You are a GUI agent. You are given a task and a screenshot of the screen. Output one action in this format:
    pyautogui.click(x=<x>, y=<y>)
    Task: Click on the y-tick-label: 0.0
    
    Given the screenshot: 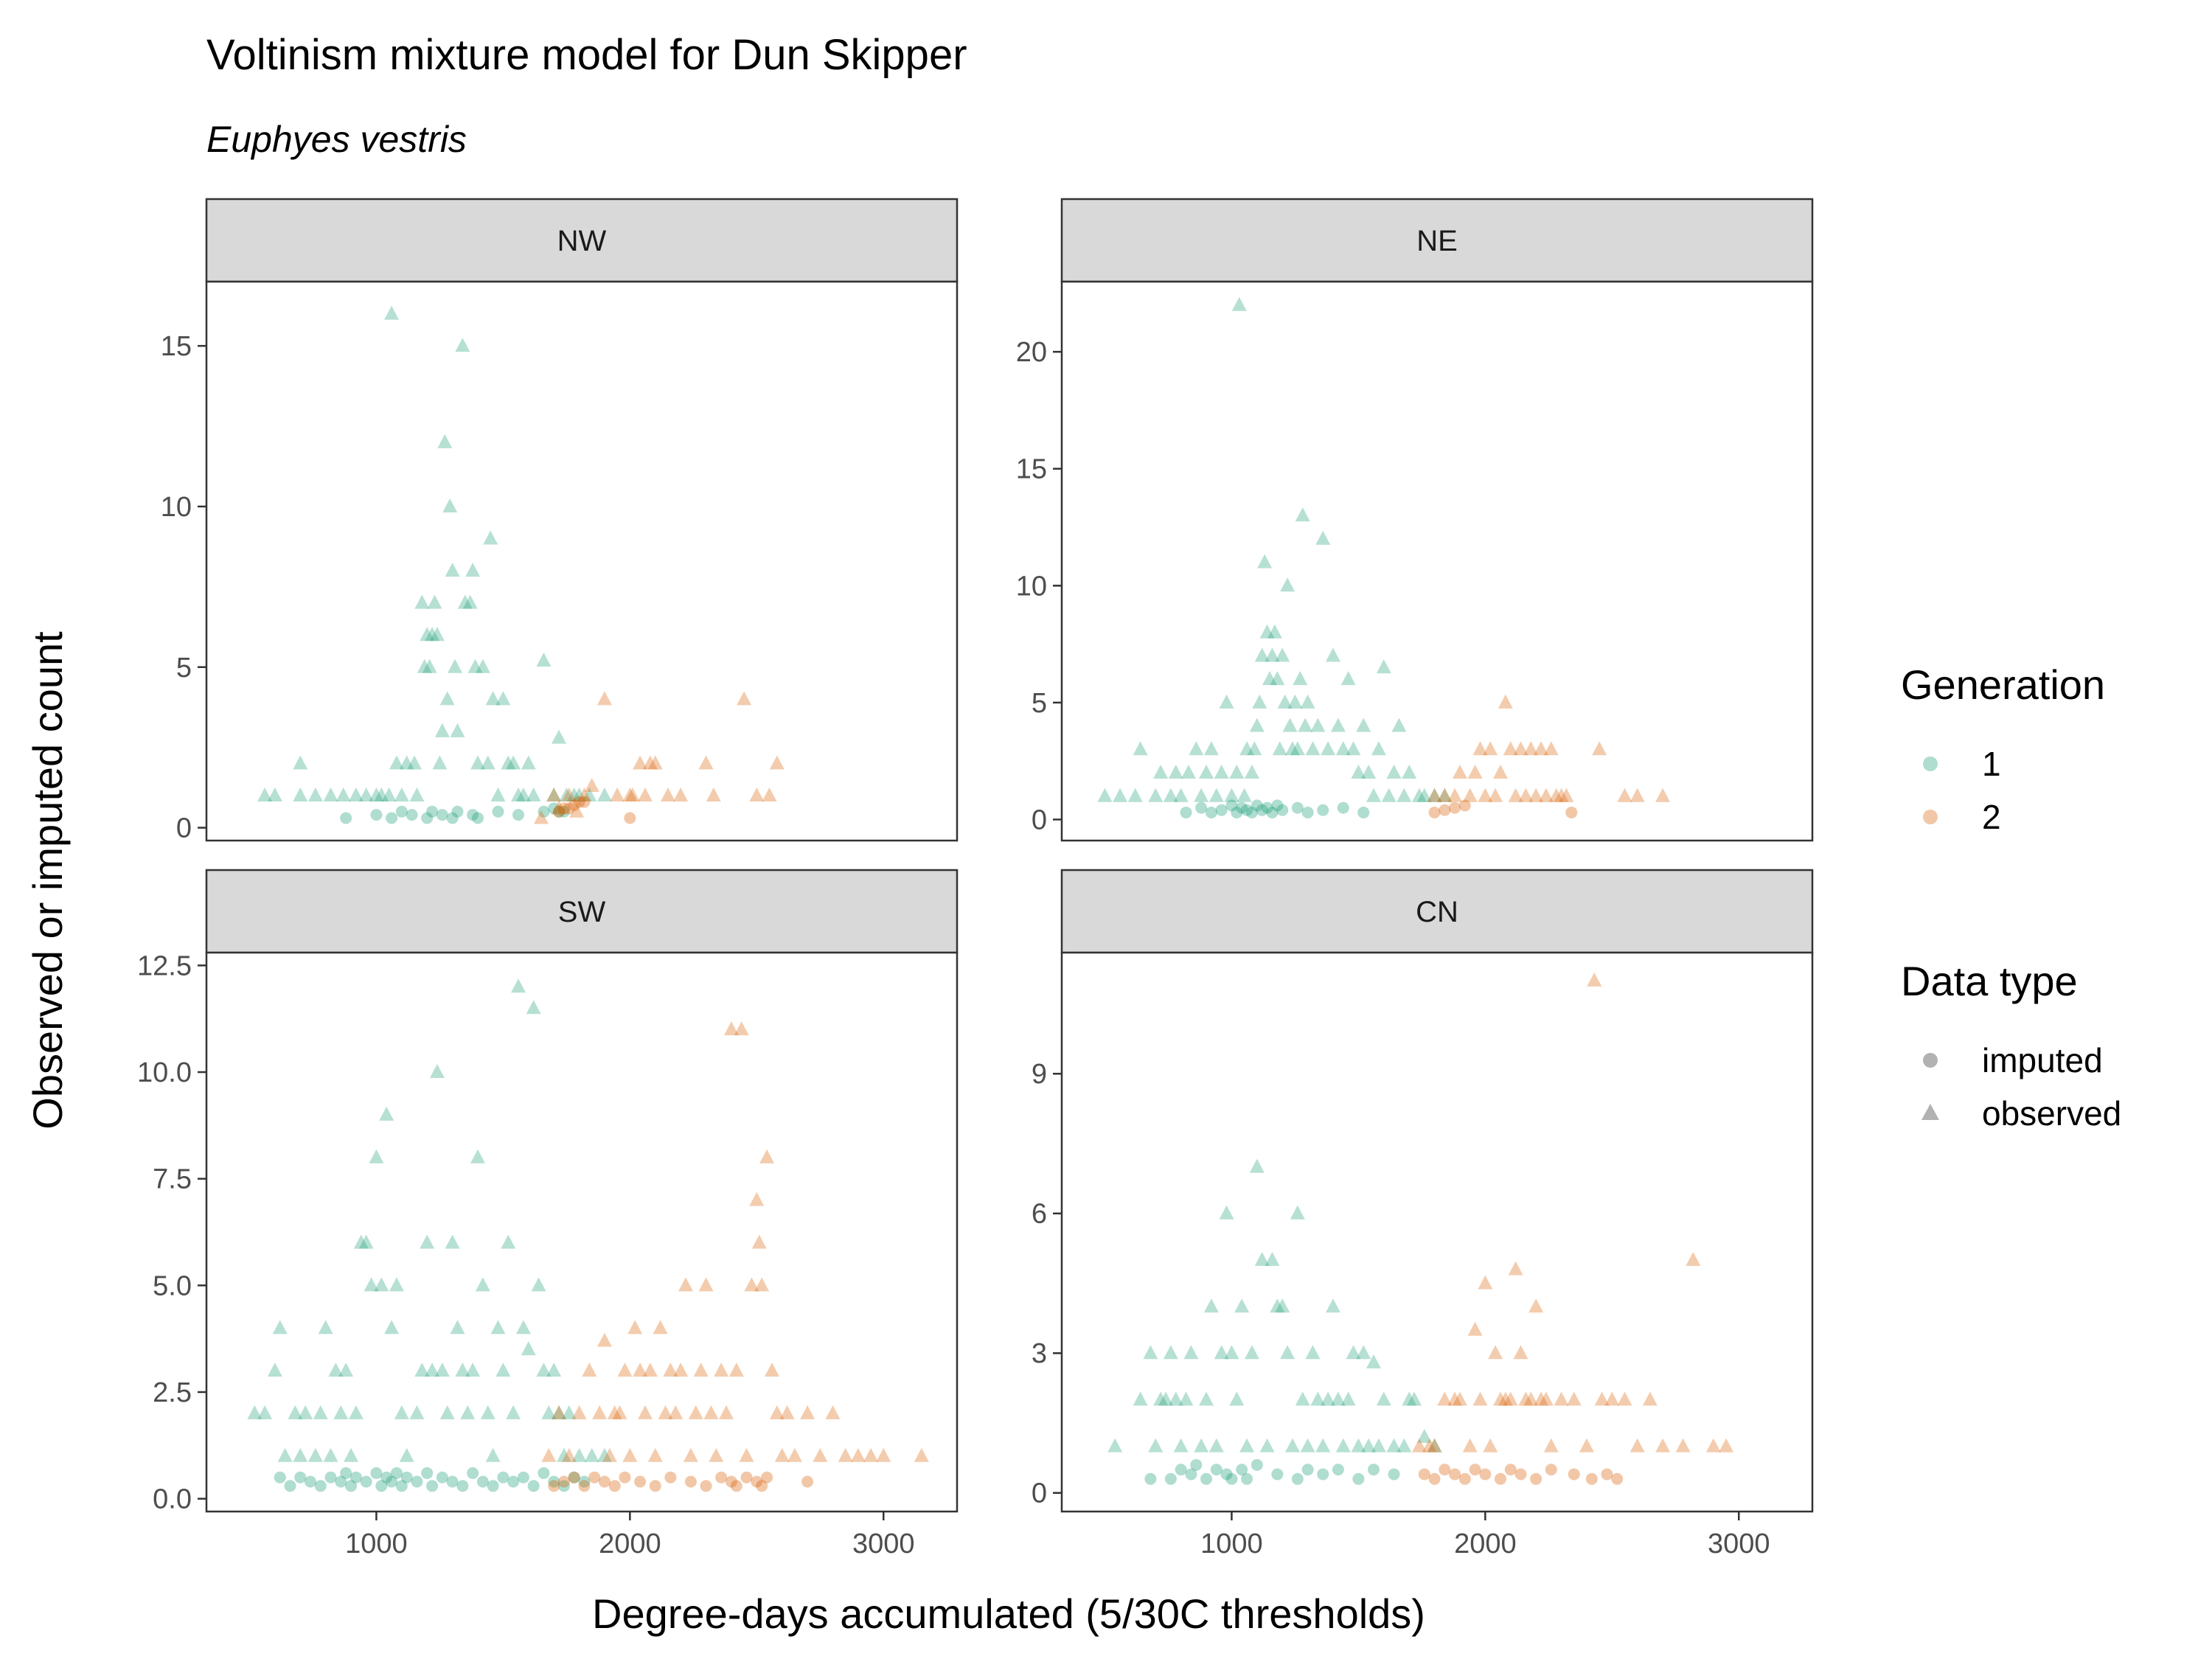 What is the action you would take?
    pyautogui.click(x=172, y=1499)
    